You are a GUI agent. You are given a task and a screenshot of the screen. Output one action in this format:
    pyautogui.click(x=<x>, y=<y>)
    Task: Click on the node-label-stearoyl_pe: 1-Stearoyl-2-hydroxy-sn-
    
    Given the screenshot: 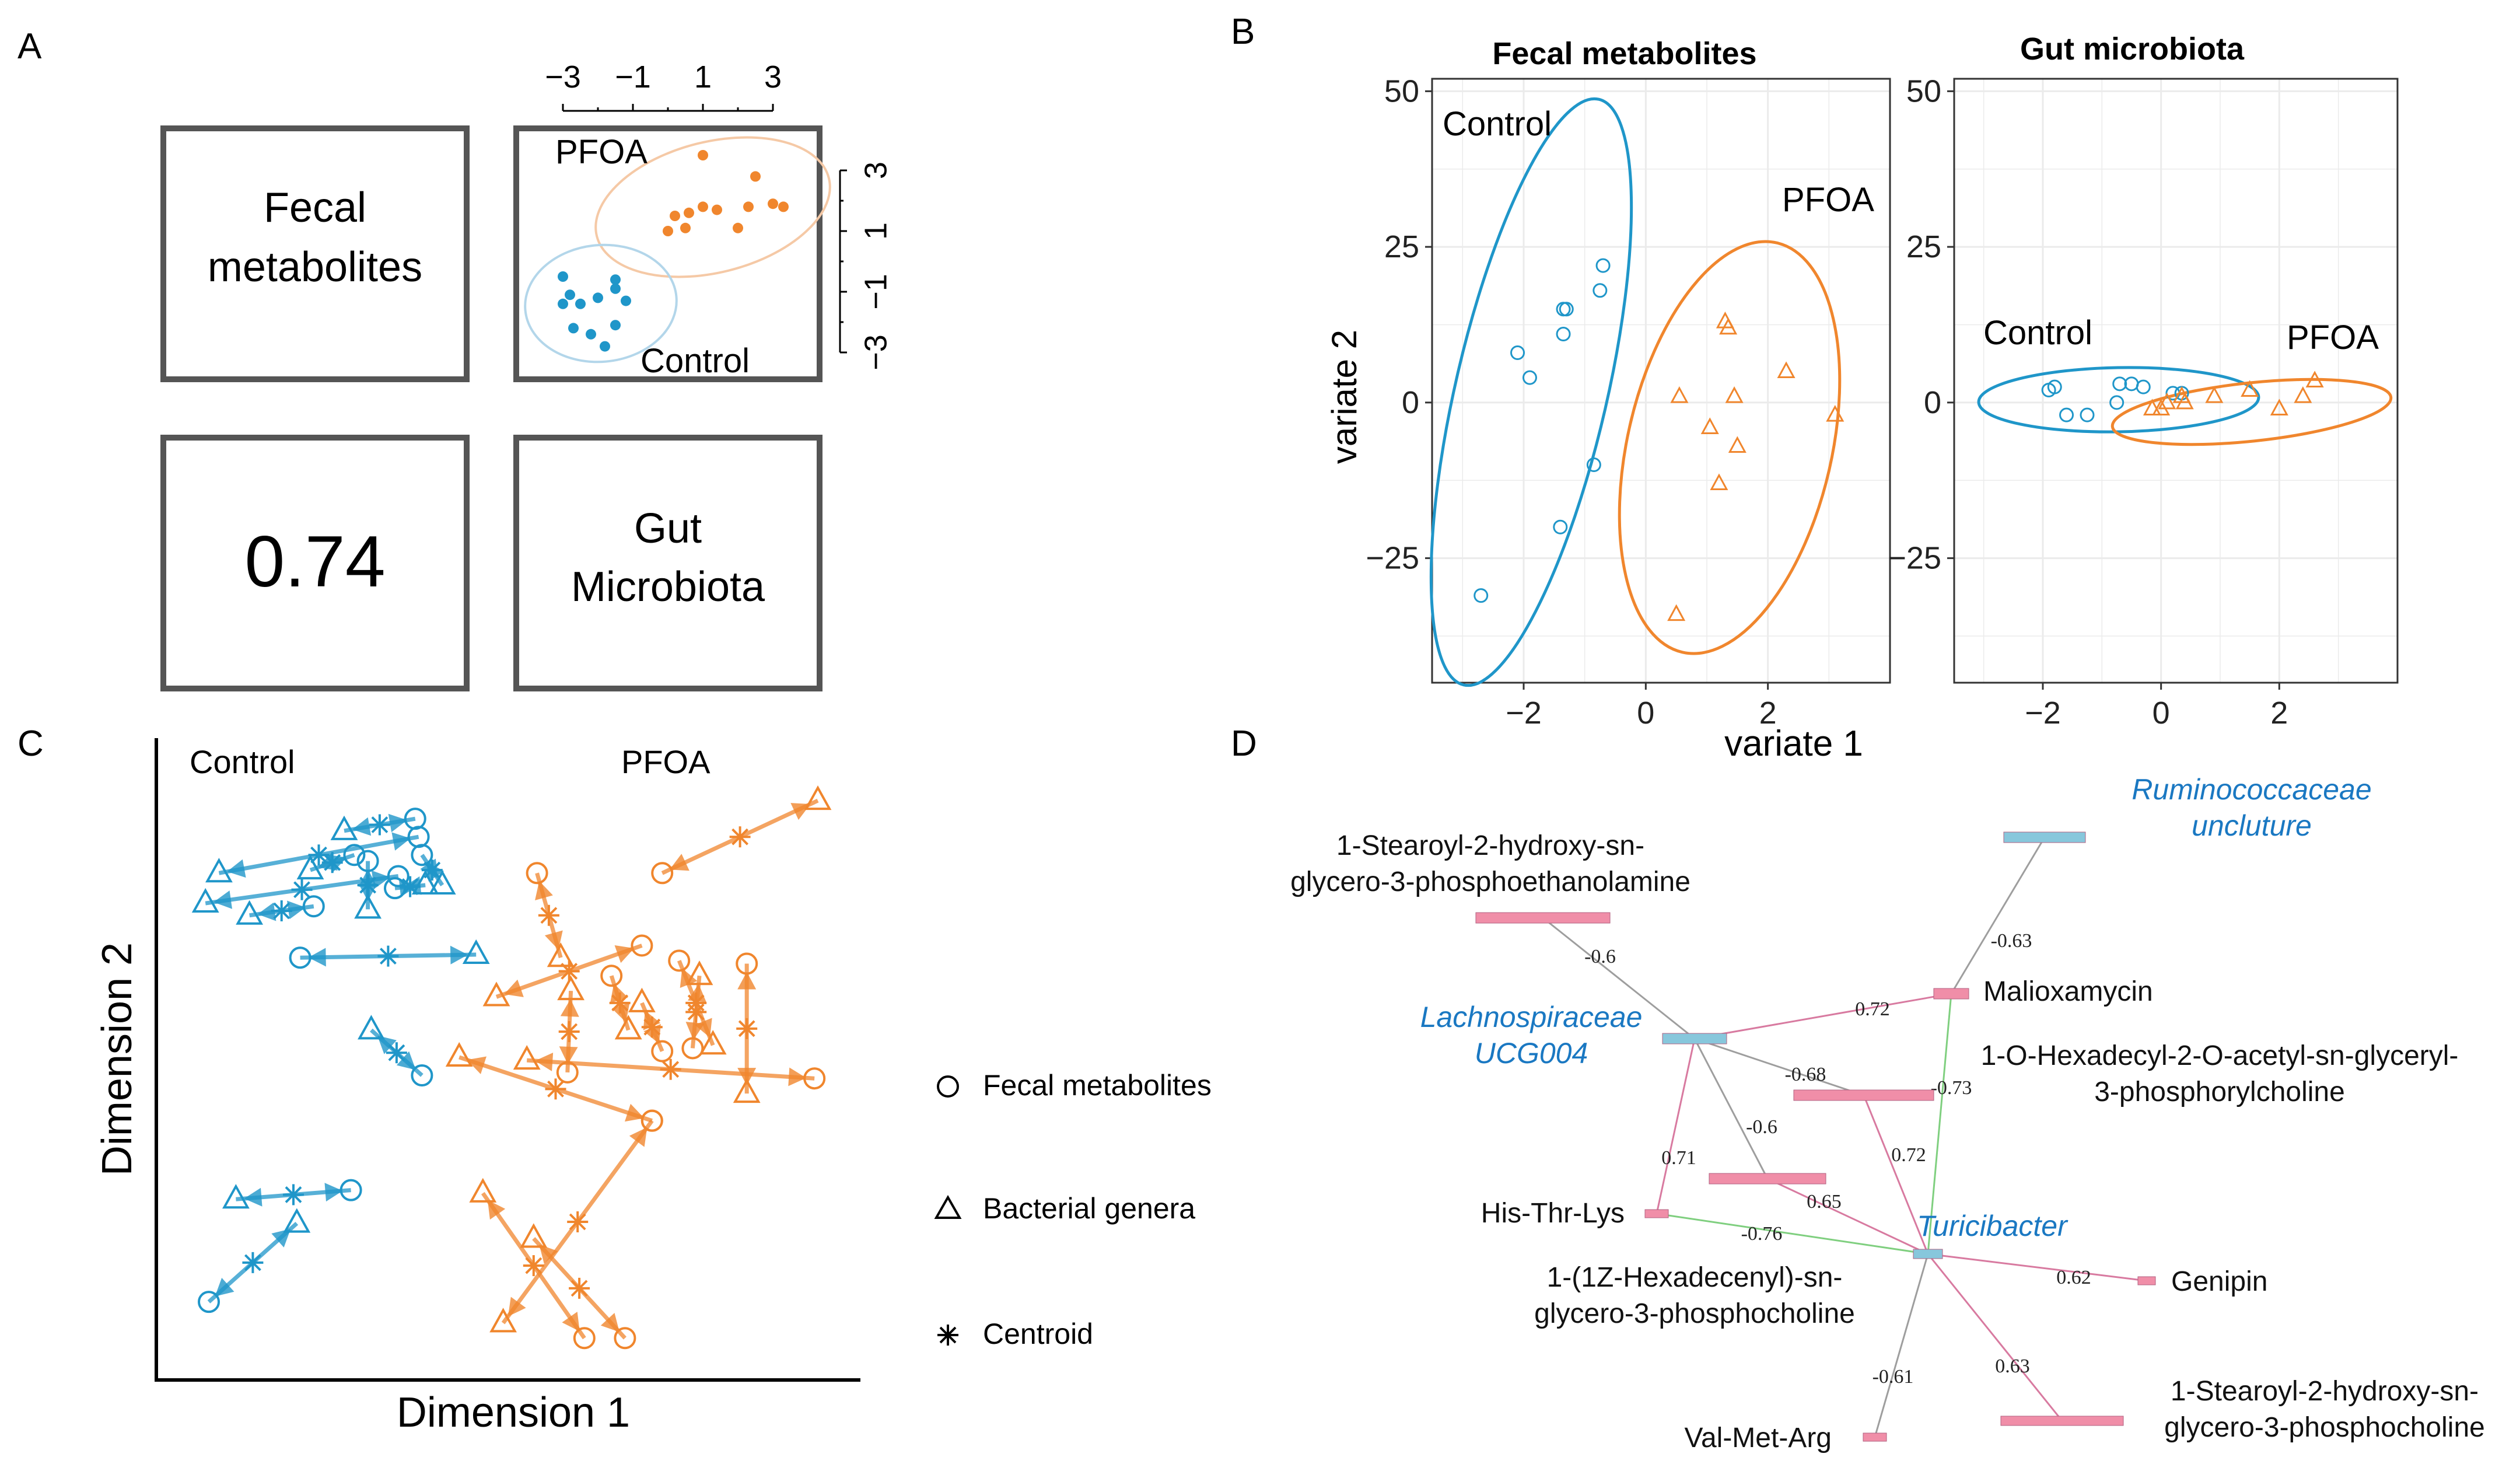 What is the action you would take?
    pyautogui.click(x=1490, y=845)
    